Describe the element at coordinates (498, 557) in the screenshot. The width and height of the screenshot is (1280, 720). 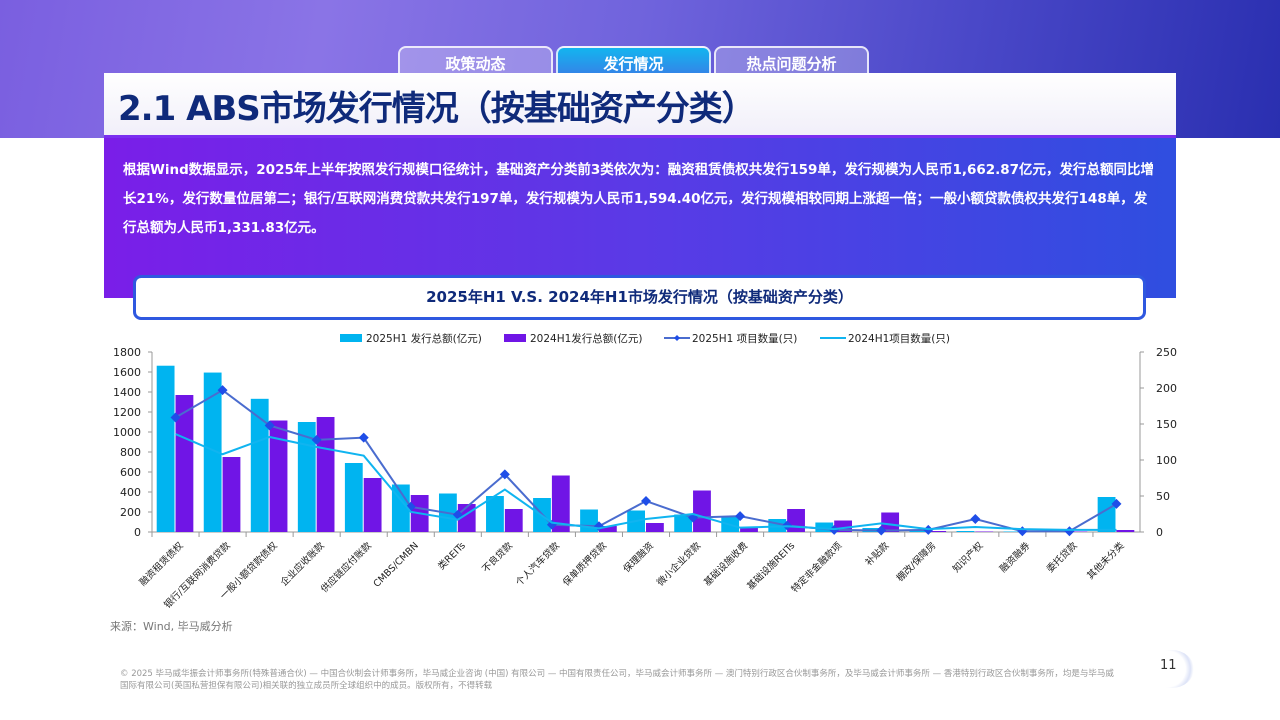
I see `category-label: 不良贷款` at that location.